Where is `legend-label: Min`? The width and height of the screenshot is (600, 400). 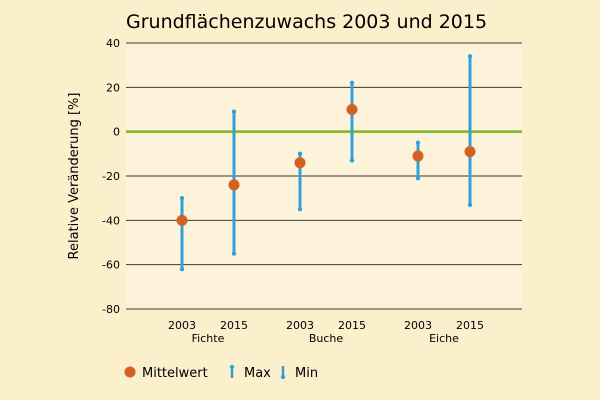 legend-label: Min is located at coordinates (306, 373).